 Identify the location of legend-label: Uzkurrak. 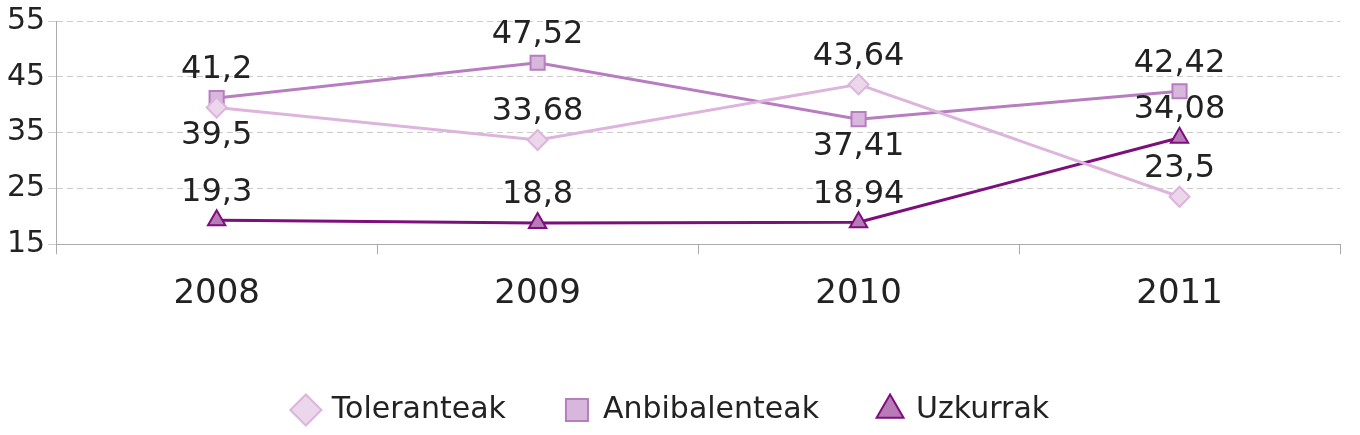
(983, 407).